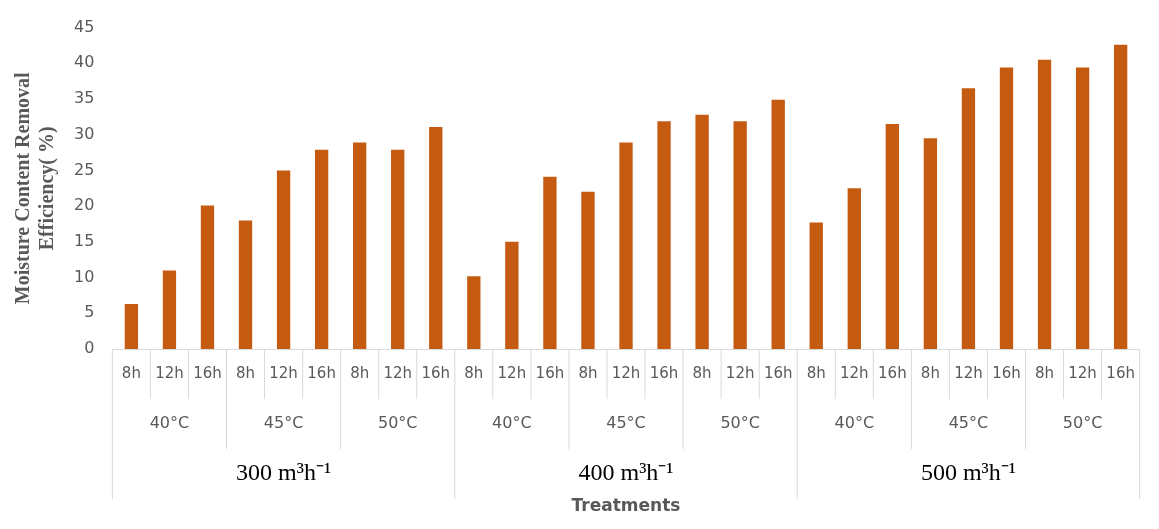  I want to click on y-tick-label: 15, so click(84, 241).